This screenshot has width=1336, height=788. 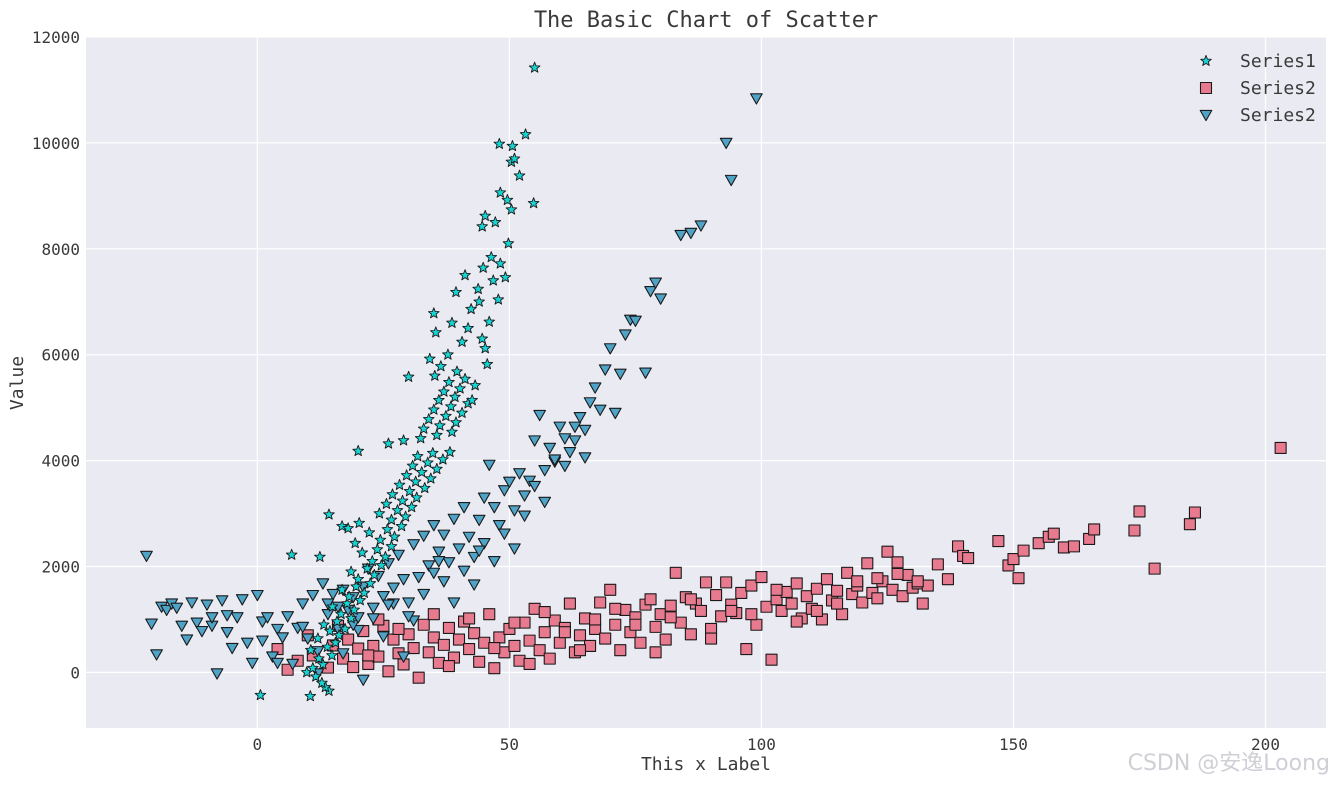 I want to click on x-tick-label: 200, so click(x=1265, y=744).